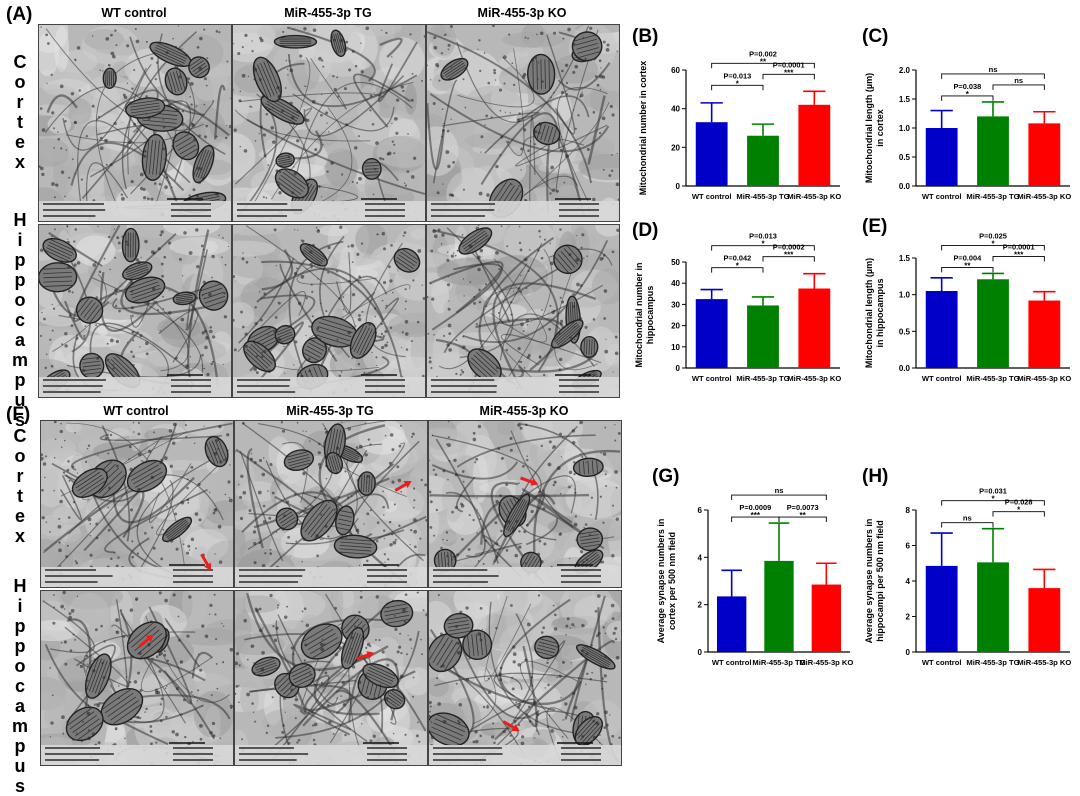 This screenshot has width=1080, height=796. What do you see at coordinates (523, 311) in the screenshot?
I see `em-image-hippocampus-ko-a` at bounding box center [523, 311].